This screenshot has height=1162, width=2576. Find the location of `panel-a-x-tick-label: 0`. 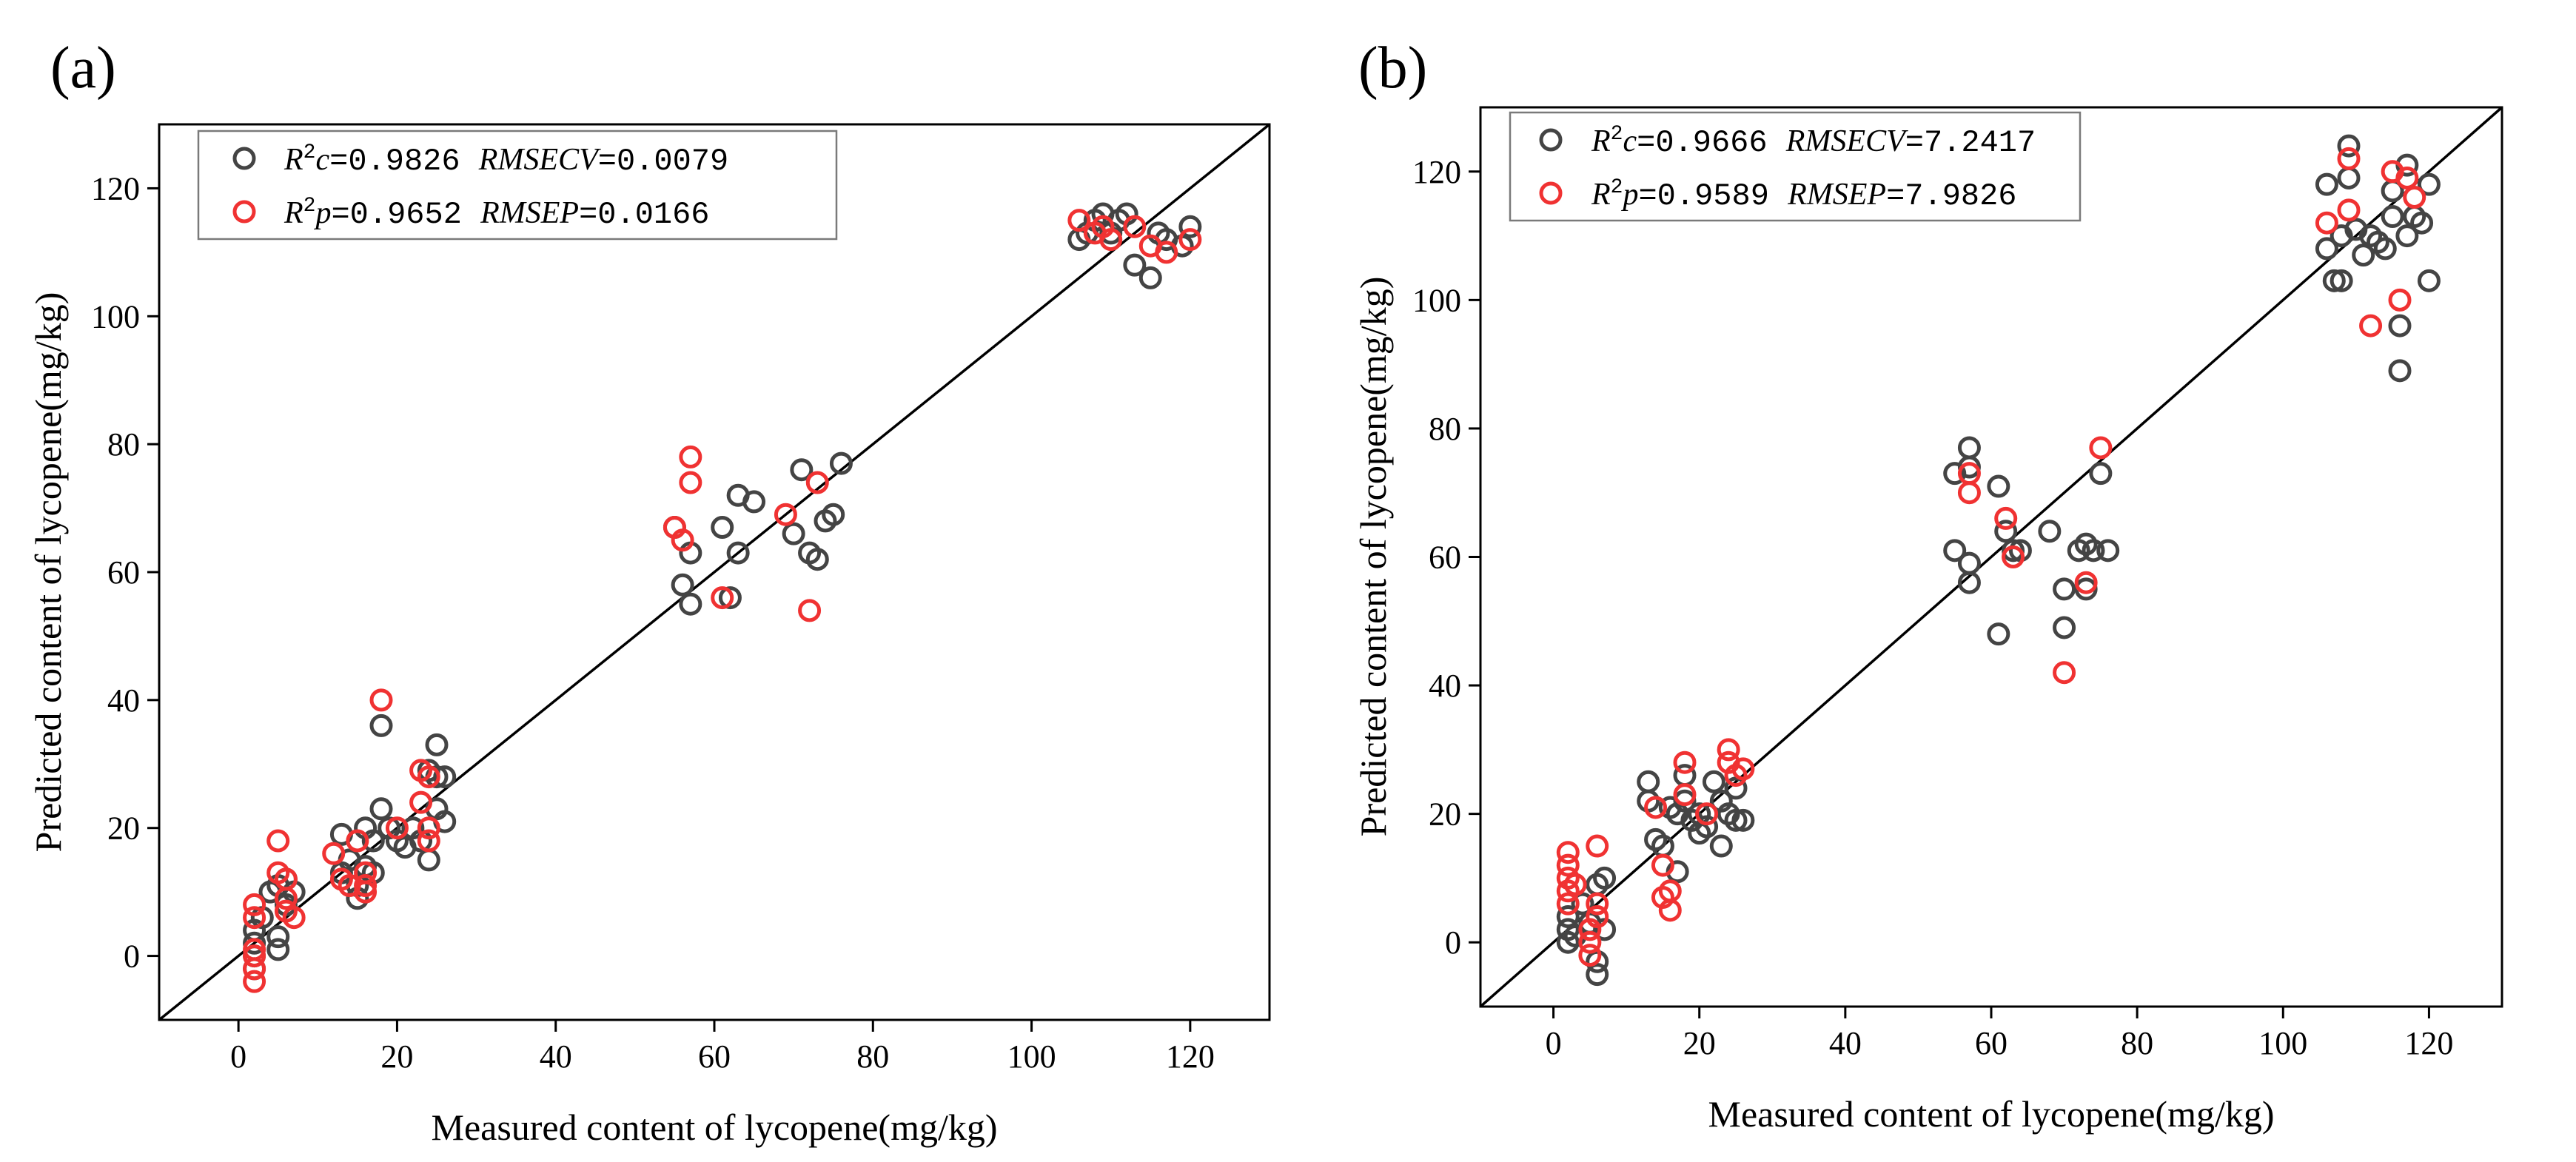

panel-a-x-tick-label: 0 is located at coordinates (238, 1056).